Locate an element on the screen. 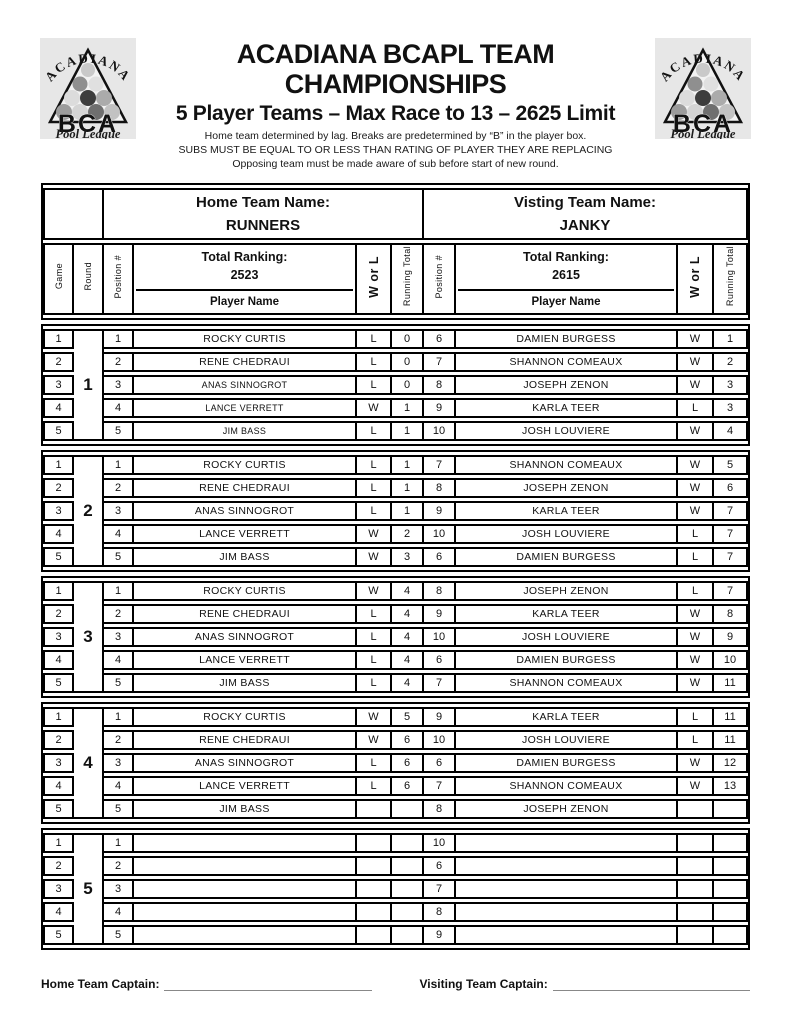 This screenshot has width=791, height=1023. home-position-column-header: Position # is located at coordinates (119, 278).